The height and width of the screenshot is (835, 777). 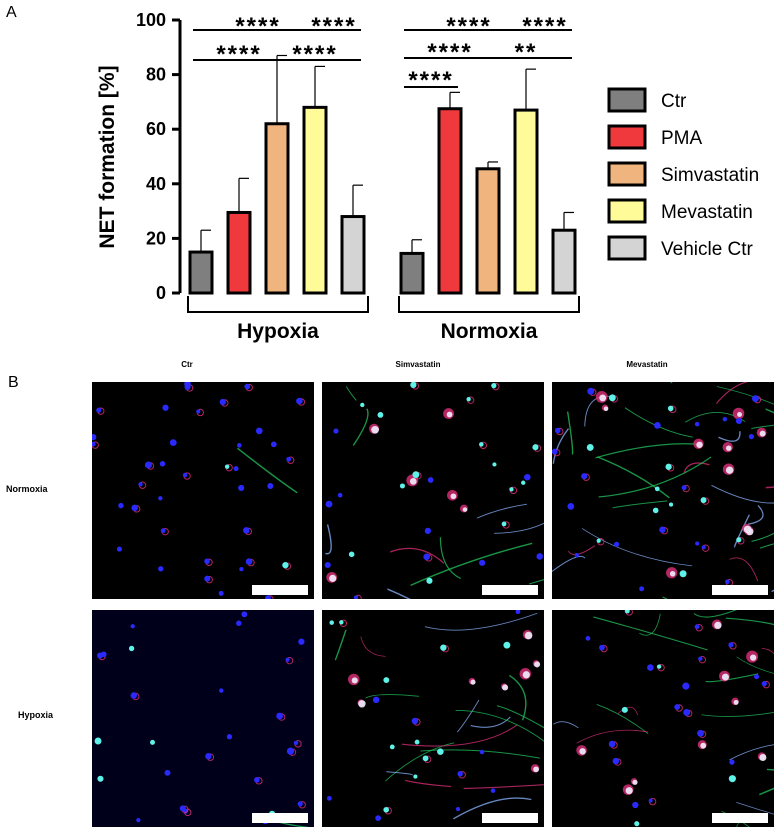 What do you see at coordinates (161, 293) in the screenshot?
I see `y-tick-label: 0` at bounding box center [161, 293].